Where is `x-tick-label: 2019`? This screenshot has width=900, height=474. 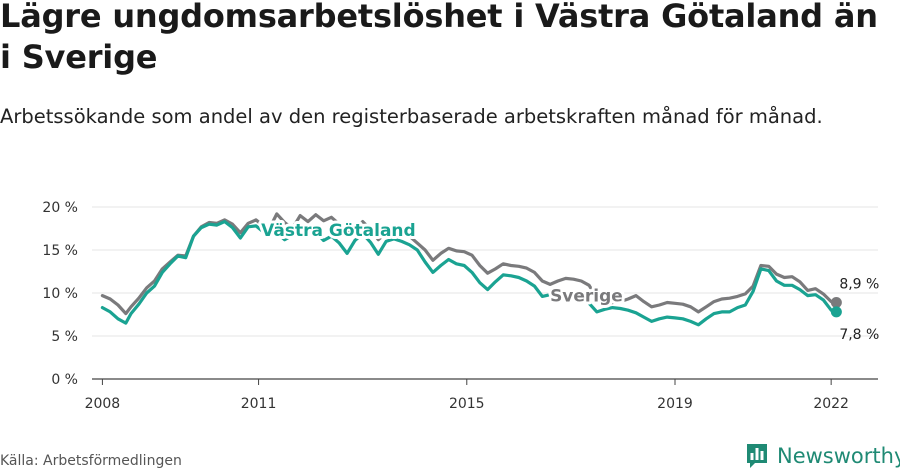 x-tick-label: 2019 is located at coordinates (675, 404).